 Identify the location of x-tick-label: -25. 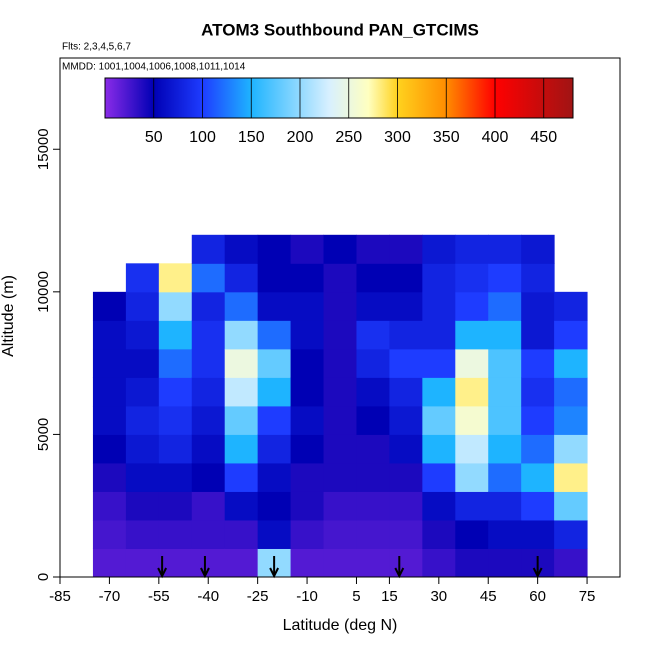
(258, 596).